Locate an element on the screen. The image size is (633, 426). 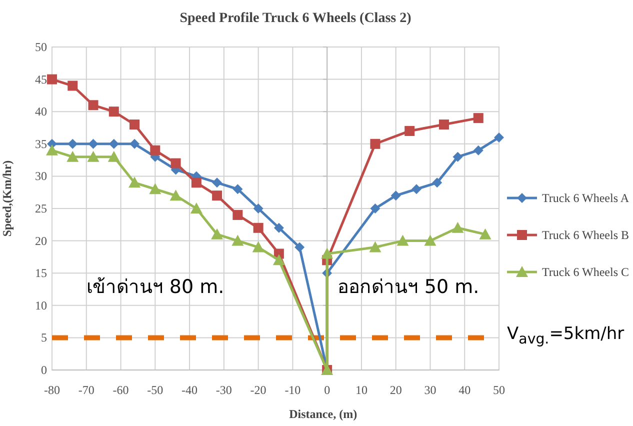
annotation: ออกด่านฯ 50 m. is located at coordinates (408, 287).